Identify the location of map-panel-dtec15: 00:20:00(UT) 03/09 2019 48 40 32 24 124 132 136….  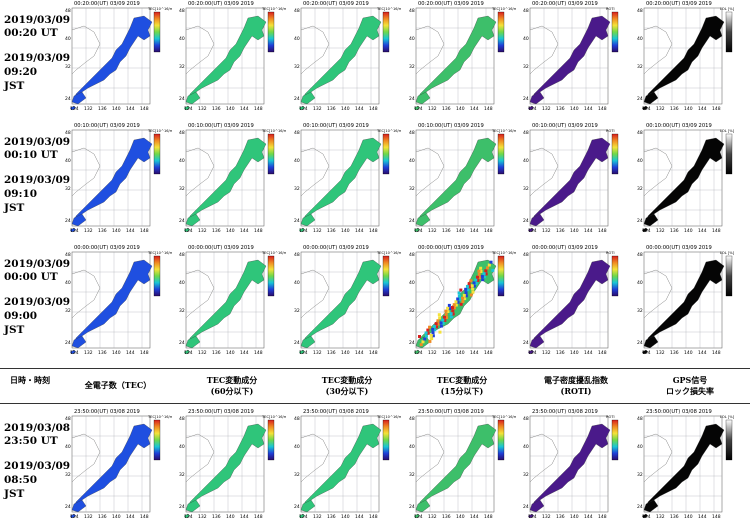
(462, 56).